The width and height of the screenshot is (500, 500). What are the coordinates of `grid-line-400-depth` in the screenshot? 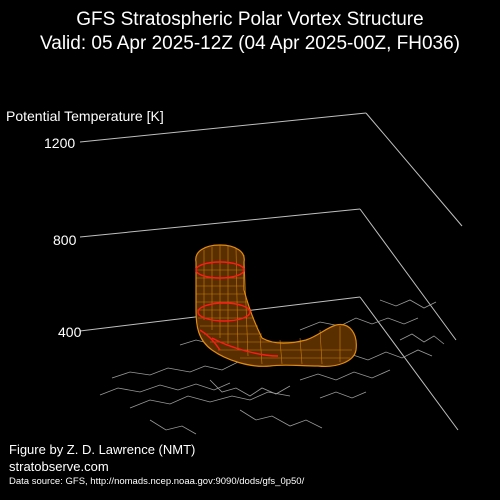 It's located at (409, 363).